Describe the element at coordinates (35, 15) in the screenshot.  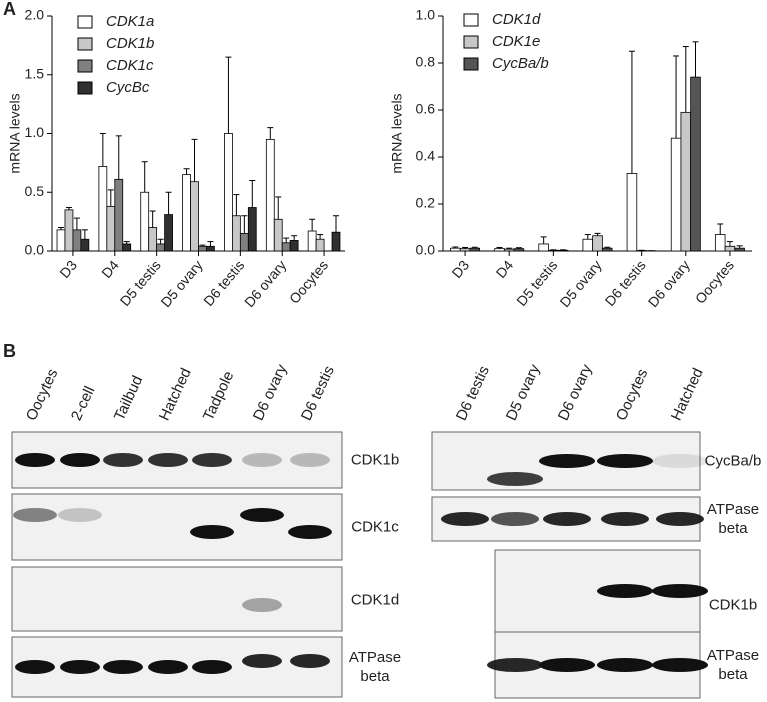
I see `y-tick-label: 2.0` at that location.